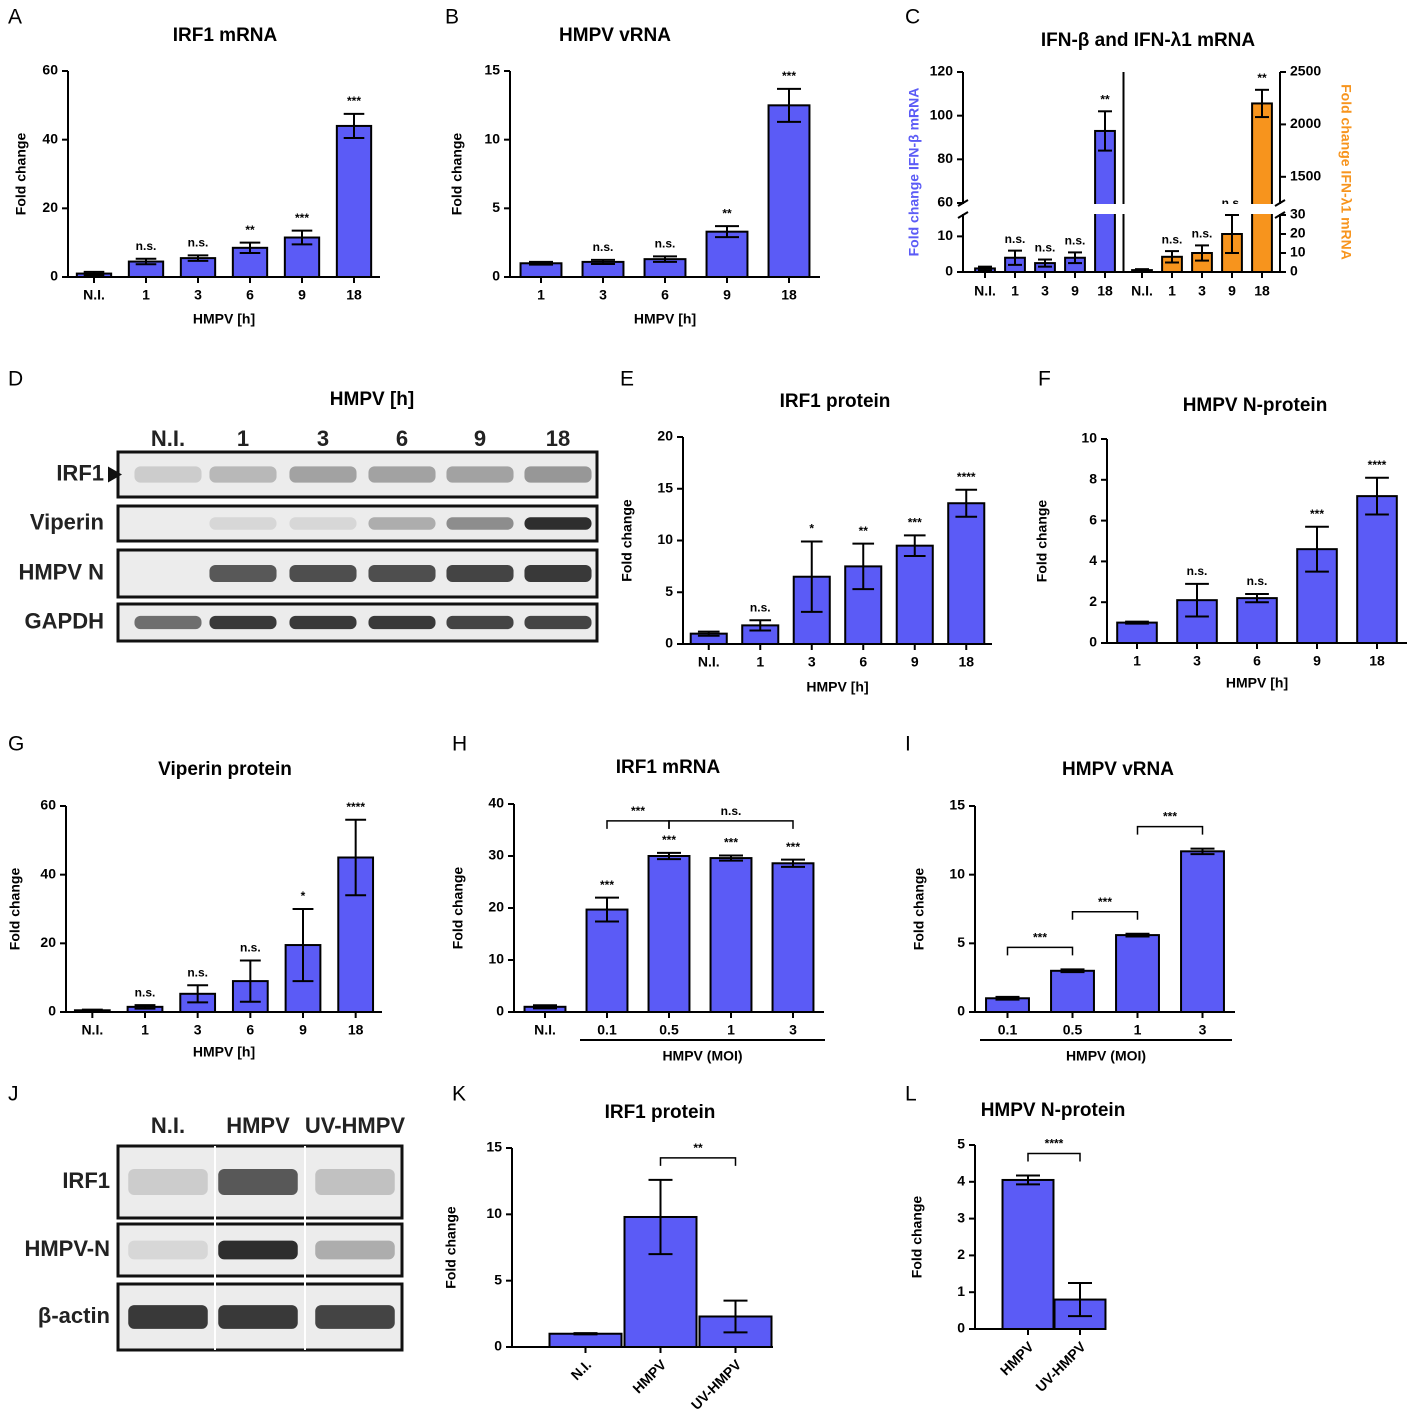  What do you see at coordinates (16, 744) in the screenshot?
I see `panel-letter: G` at bounding box center [16, 744].